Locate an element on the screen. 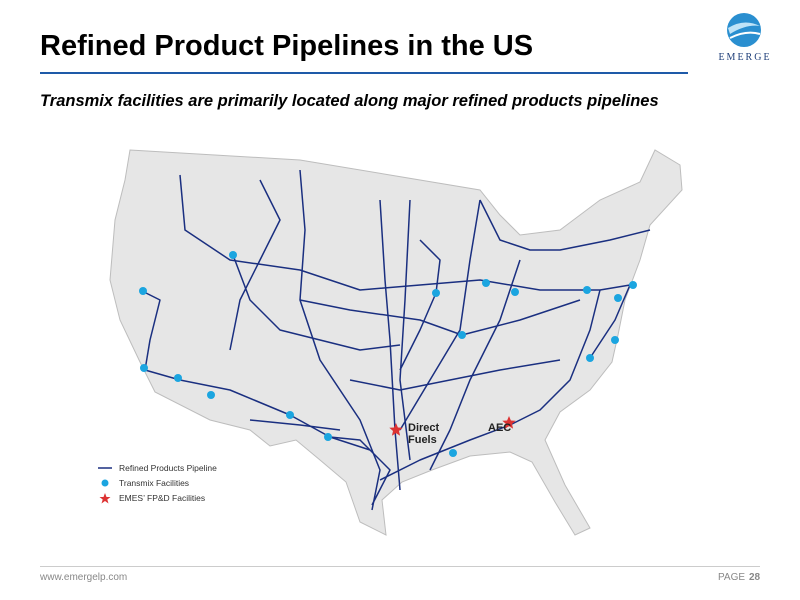 The width and height of the screenshot is (800, 600). map-label: Direct Fuels is located at coordinates (424, 434).